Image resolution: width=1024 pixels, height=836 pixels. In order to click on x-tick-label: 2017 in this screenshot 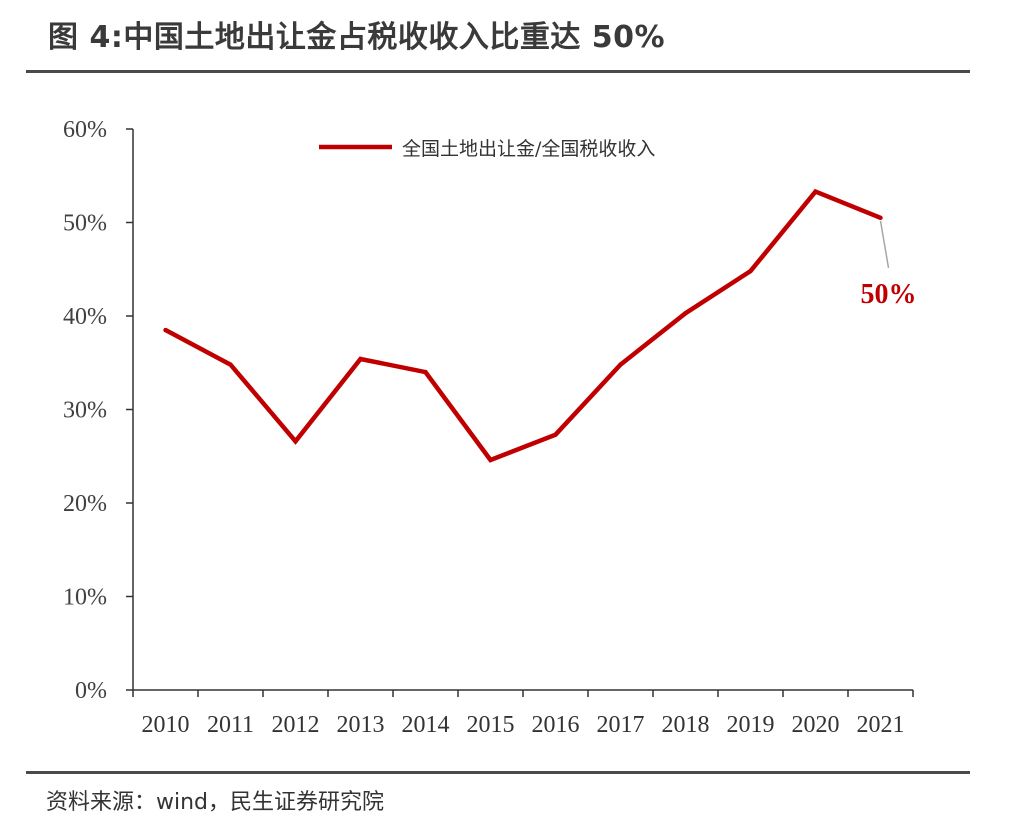, I will do `click(621, 725)`.